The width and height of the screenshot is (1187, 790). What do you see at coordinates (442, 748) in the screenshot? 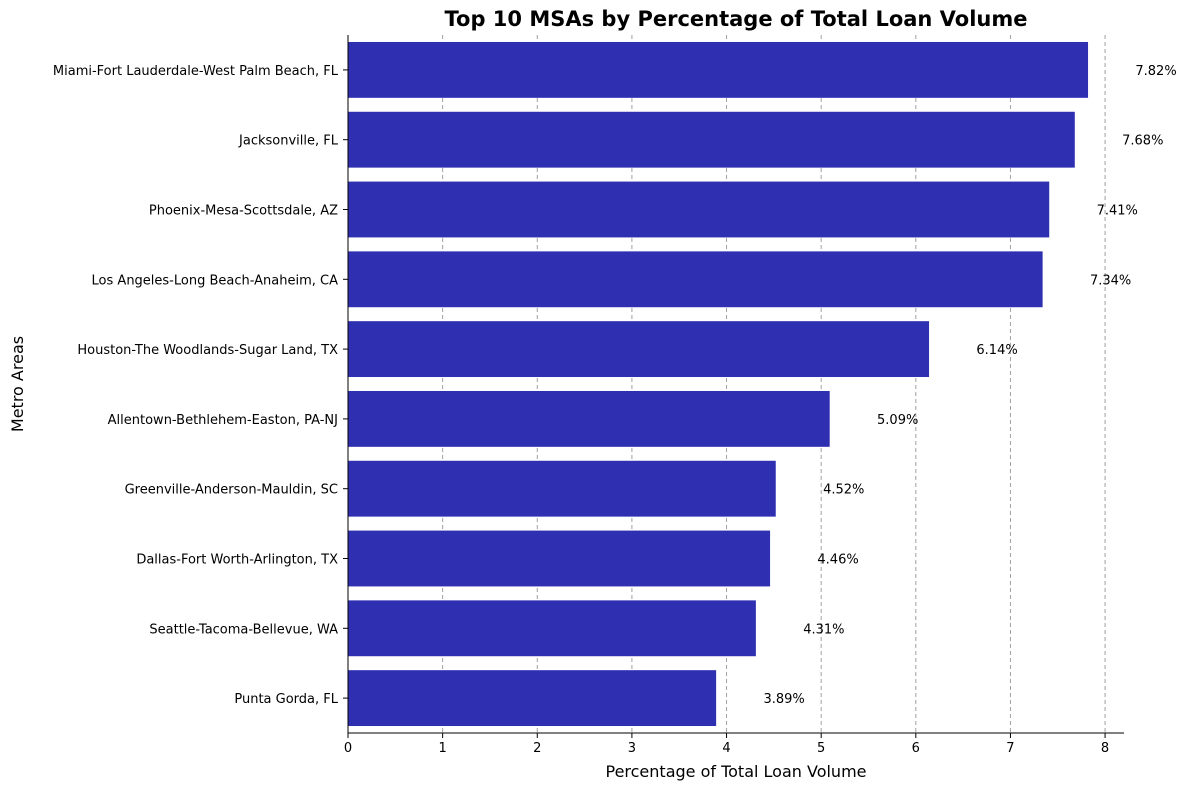
I see `x-tick-label: 1` at bounding box center [442, 748].